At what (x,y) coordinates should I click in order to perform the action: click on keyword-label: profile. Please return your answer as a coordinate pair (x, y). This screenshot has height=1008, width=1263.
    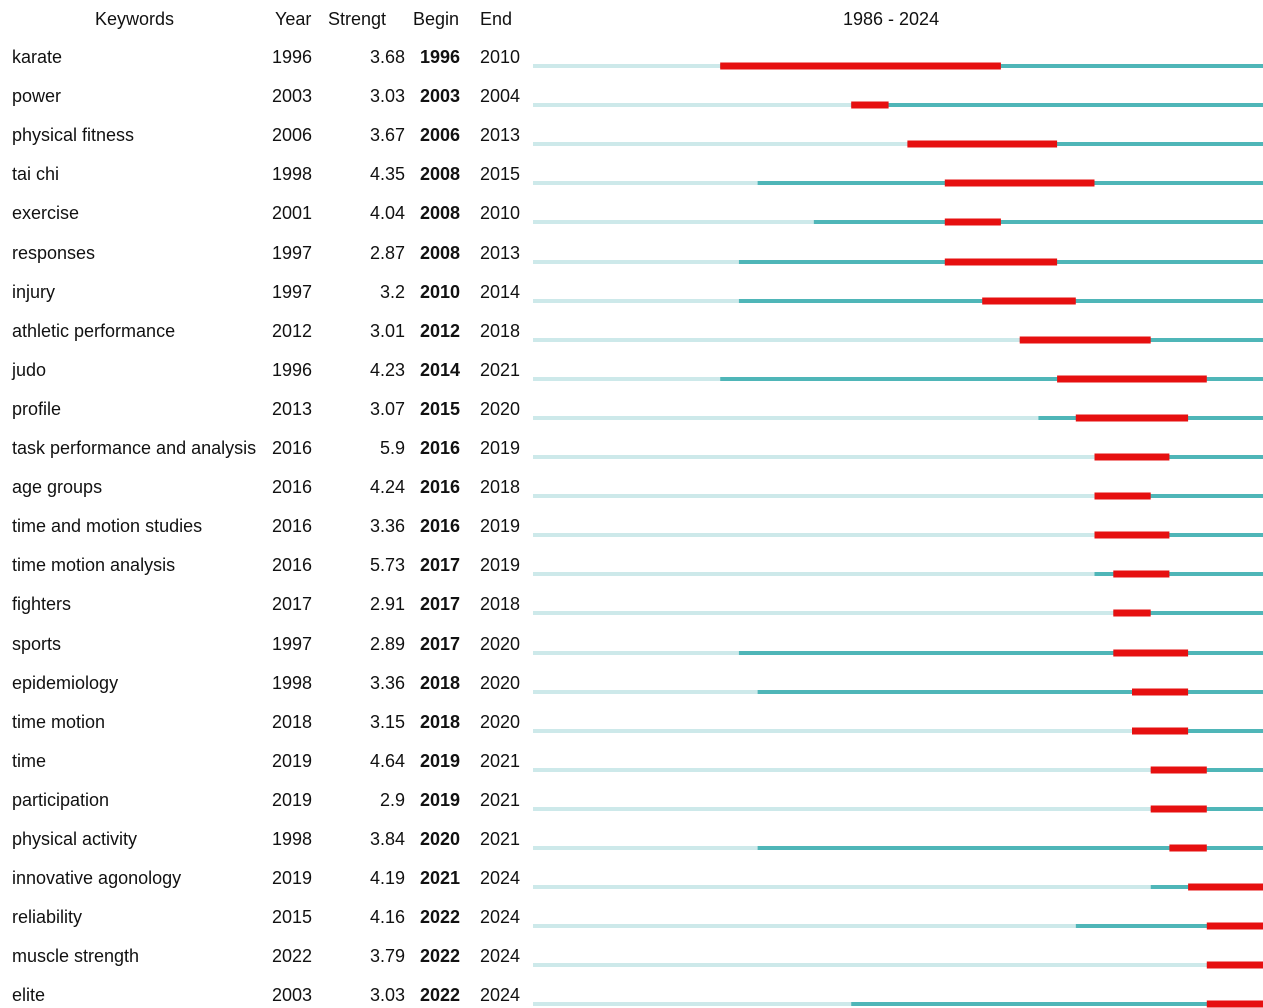
    Looking at the image, I should click on (37, 408).